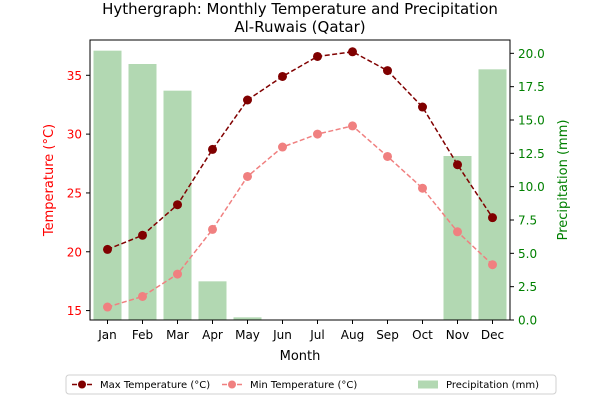 Image resolution: width=600 pixels, height=404 pixels. Describe the element at coordinates (531, 87) in the screenshot. I see `y-tick-label-right: 17.5` at that location.